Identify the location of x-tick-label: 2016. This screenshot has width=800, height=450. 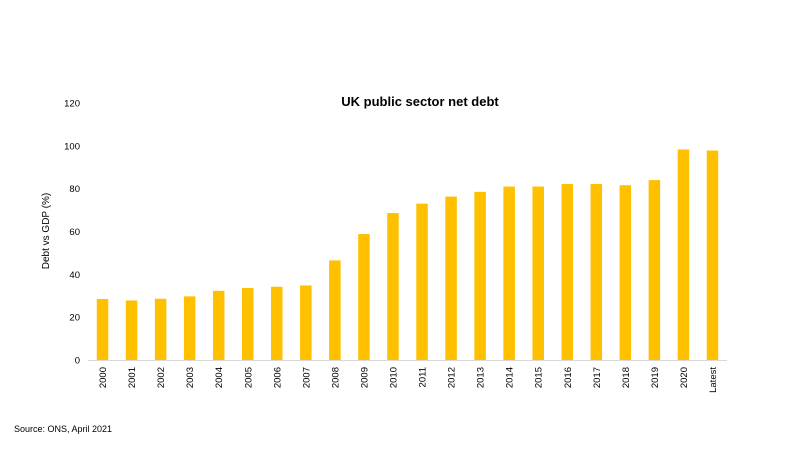
(568, 377).